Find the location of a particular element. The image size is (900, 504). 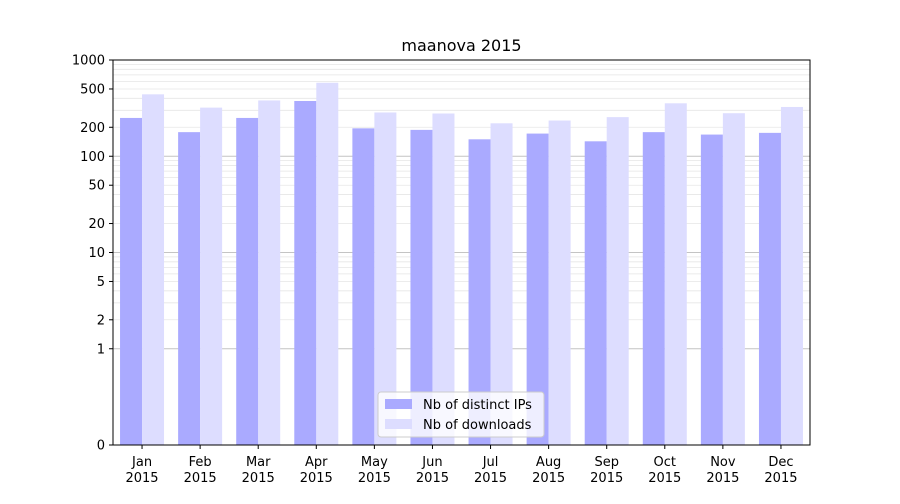

y-tick-label: 10 is located at coordinates (96, 253).